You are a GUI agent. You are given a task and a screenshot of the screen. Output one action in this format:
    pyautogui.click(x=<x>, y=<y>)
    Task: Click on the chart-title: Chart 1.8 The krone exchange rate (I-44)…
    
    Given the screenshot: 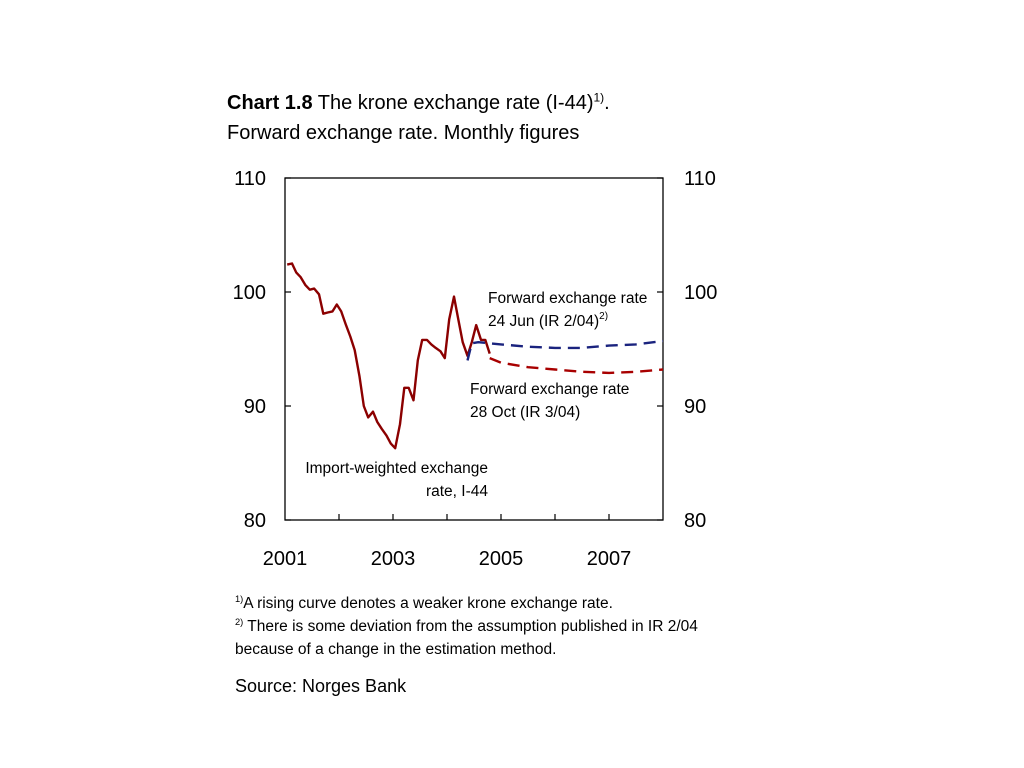 What is the action you would take?
    pyautogui.click(x=418, y=118)
    